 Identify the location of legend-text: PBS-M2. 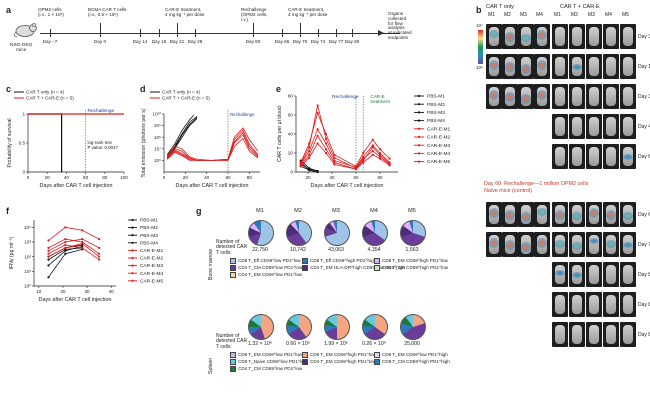
(149, 228).